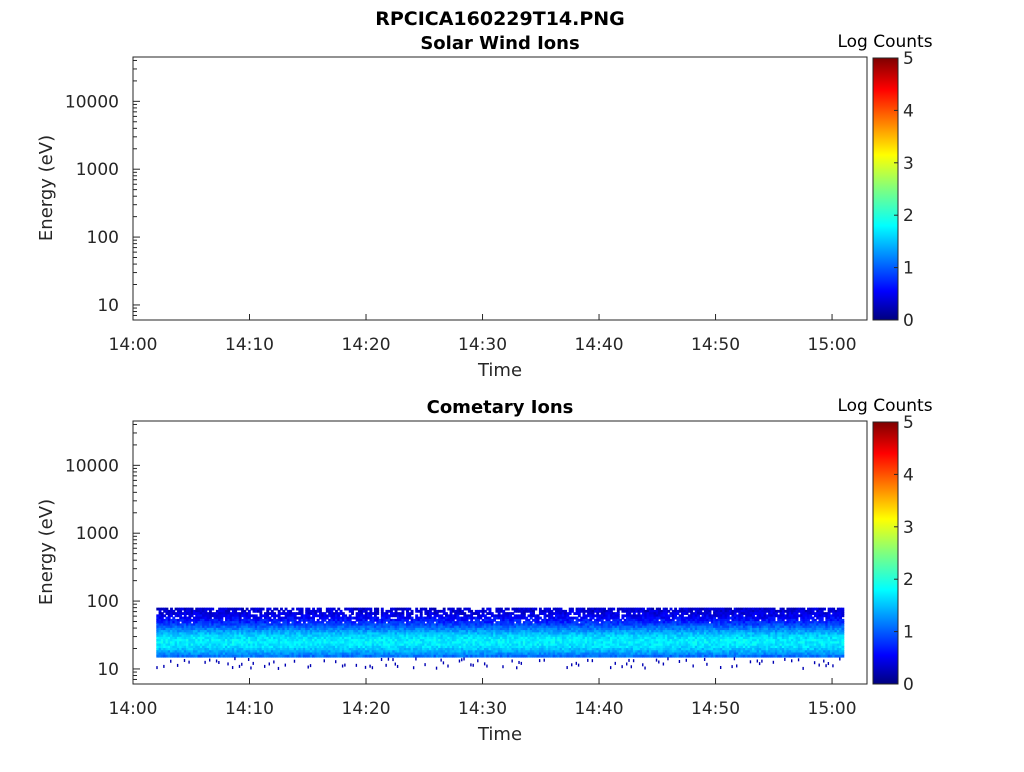  What do you see at coordinates (908, 164) in the screenshot?
I see `solar-wind-colorbar-tick-label: 3` at bounding box center [908, 164].